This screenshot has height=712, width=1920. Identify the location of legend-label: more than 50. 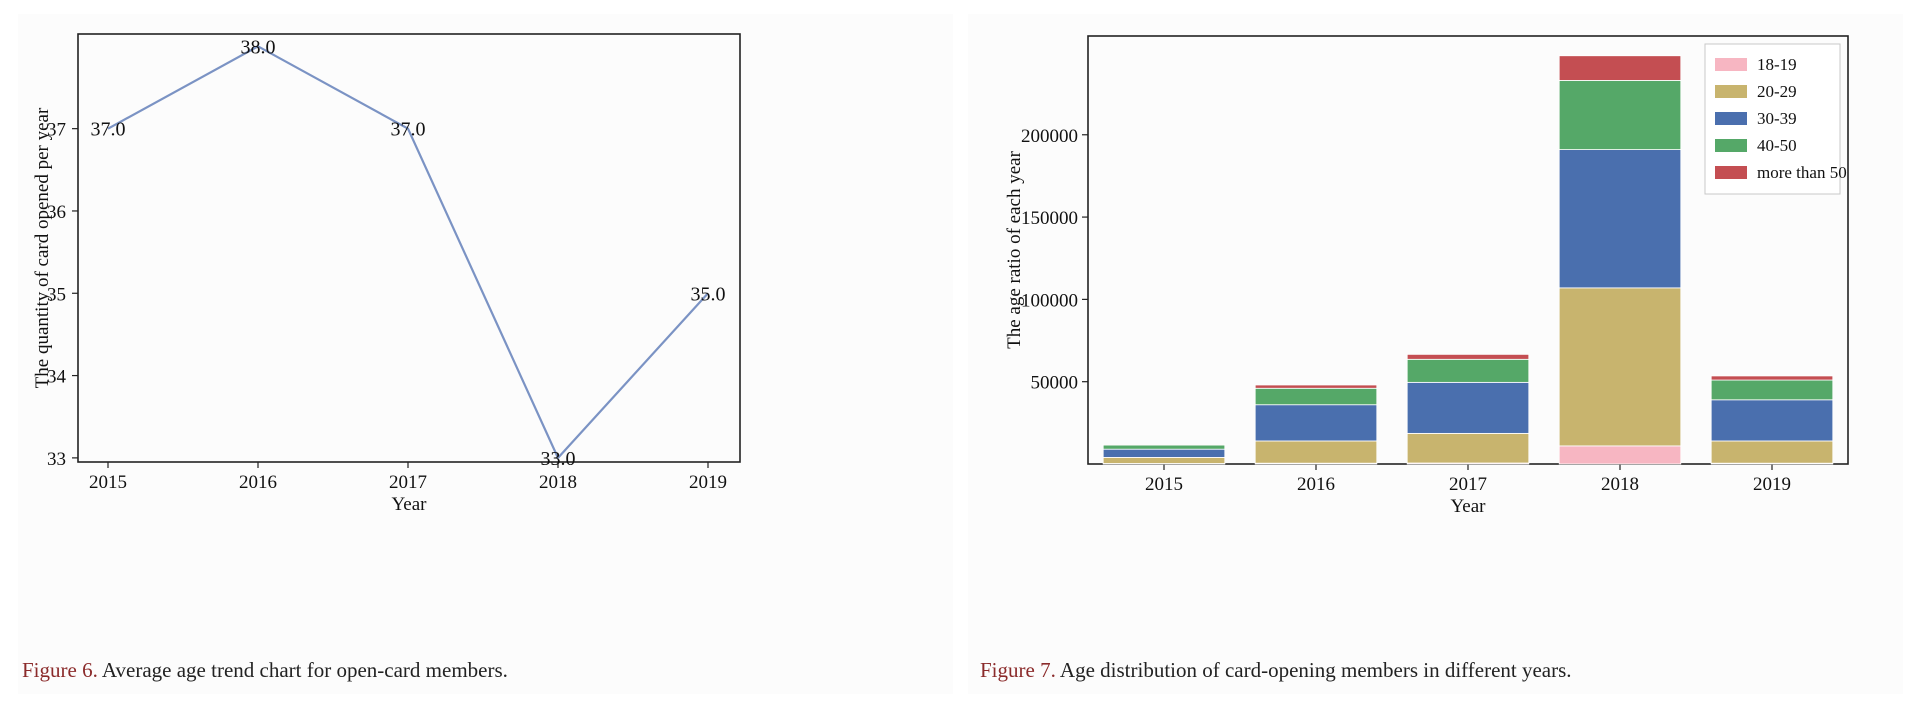
(1802, 172).